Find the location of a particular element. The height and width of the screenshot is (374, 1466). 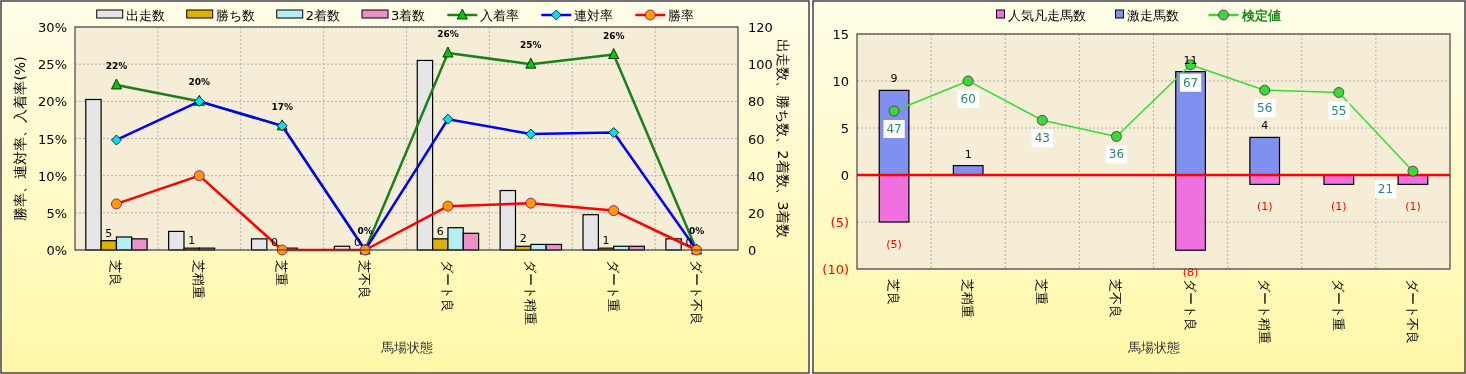

data-label: (8) is located at coordinates (1190, 273).